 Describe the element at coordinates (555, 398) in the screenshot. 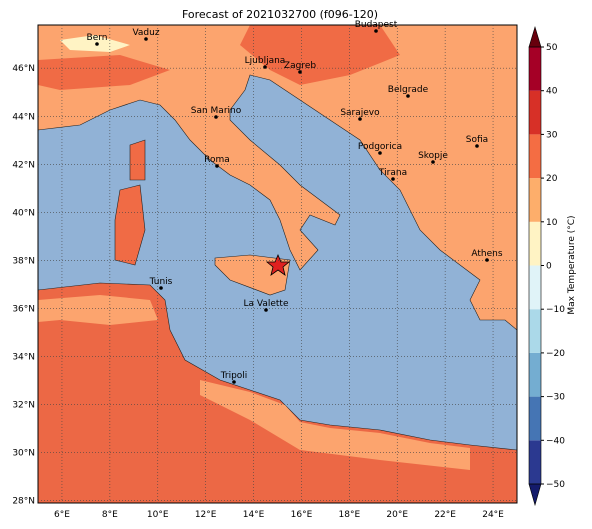

I see `colorbar-tick-label: −30` at that location.